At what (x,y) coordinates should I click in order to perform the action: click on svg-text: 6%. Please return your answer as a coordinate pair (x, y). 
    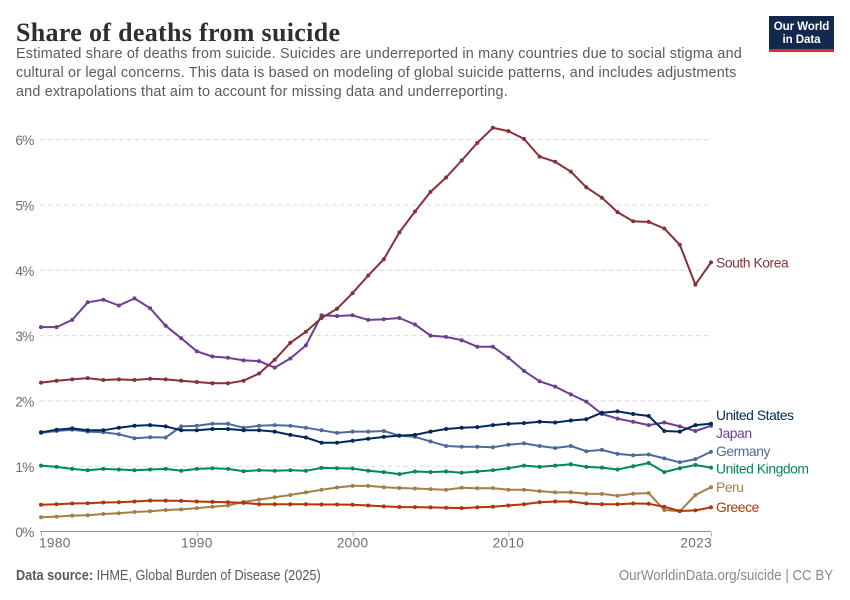
    Looking at the image, I should click on (24, 140).